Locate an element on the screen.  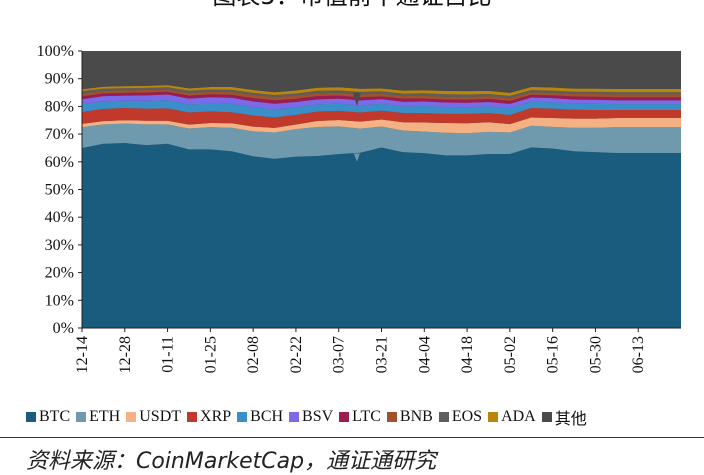
x-tick-label: 05-02 is located at coordinates (510, 354).